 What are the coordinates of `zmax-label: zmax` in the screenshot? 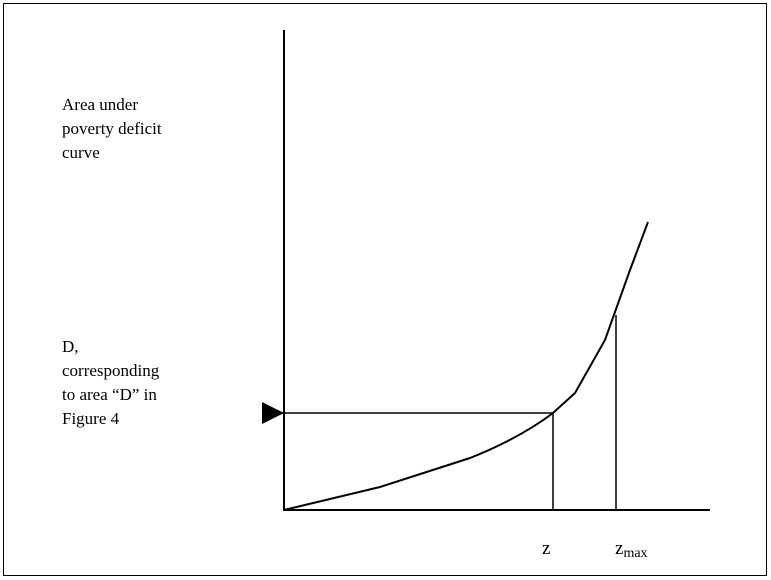 It's located at (631, 549).